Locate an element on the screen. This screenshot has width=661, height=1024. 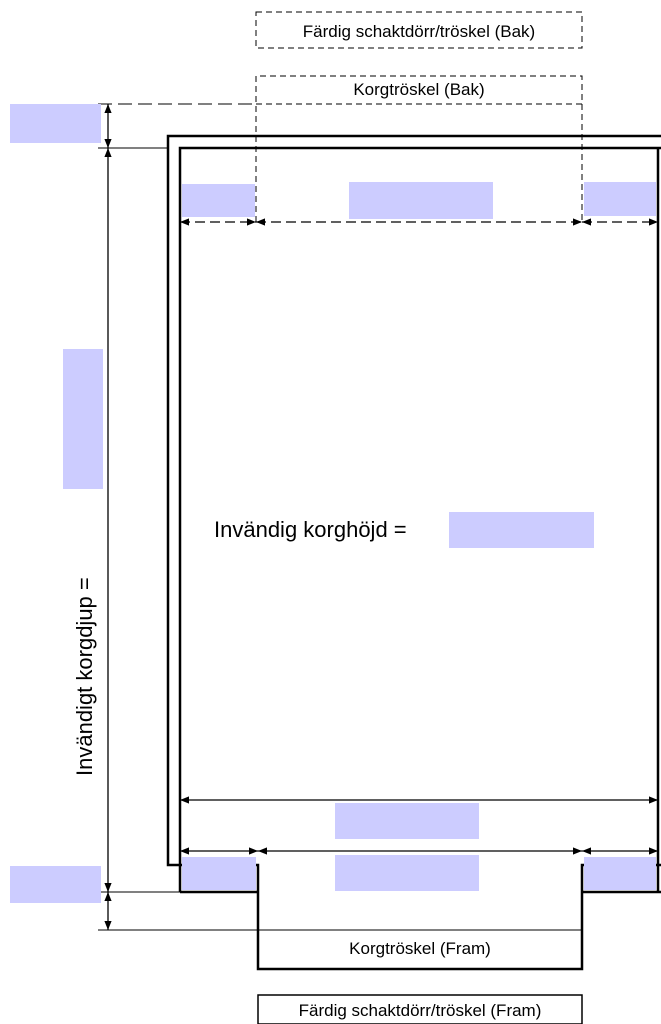
front-left-width-input is located at coordinates (219, 873).